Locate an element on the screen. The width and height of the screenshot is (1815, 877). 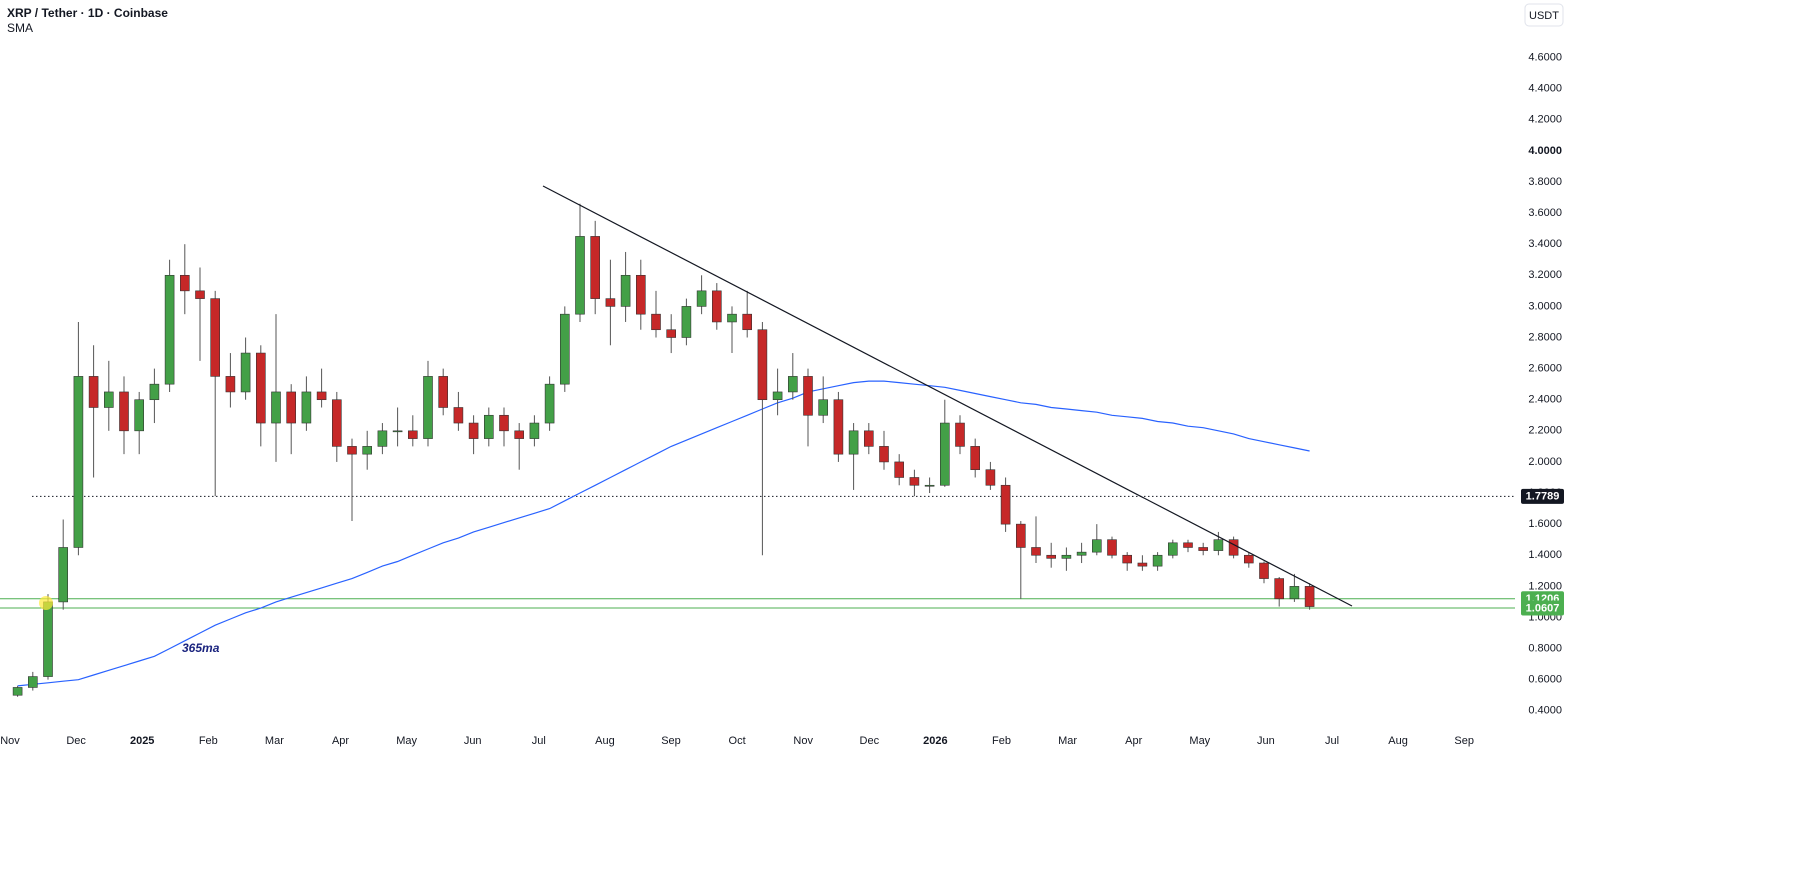
y-tick-label: 3.8000 is located at coordinates (1545, 182).